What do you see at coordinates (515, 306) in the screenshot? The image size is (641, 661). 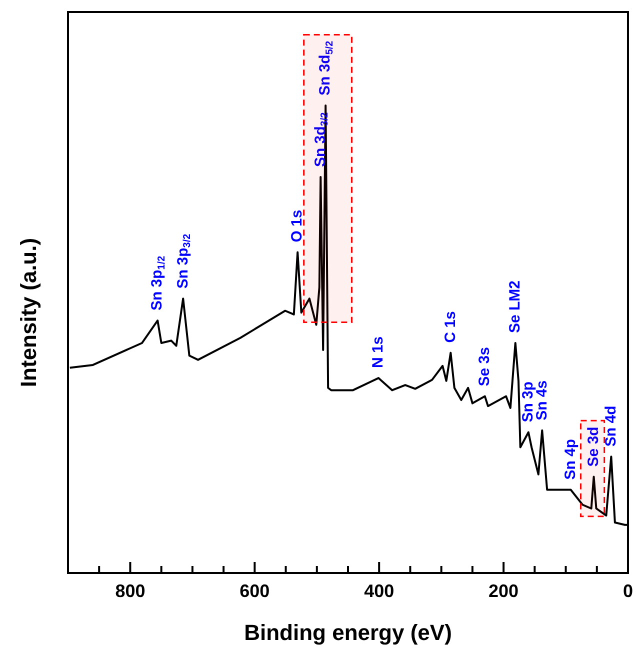 I see `annotation: Se LM2` at bounding box center [515, 306].